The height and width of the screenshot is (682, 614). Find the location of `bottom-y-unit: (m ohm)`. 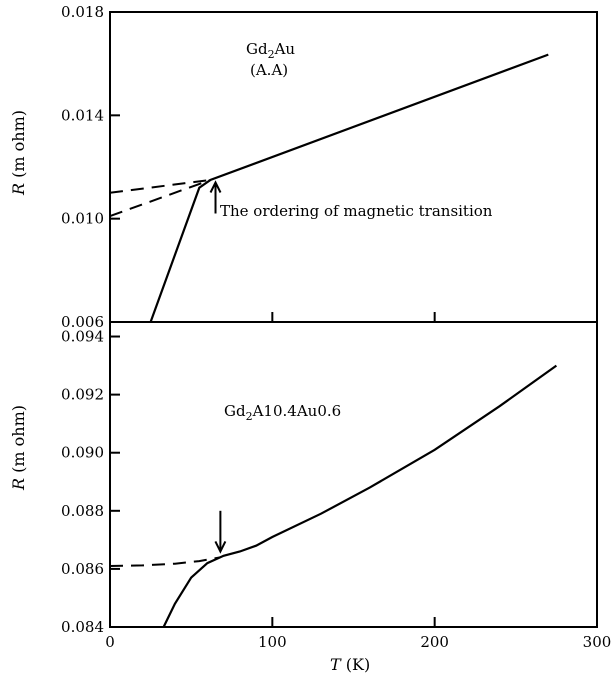

bottom-y-unit: (m ohm) is located at coordinates (18, 441).